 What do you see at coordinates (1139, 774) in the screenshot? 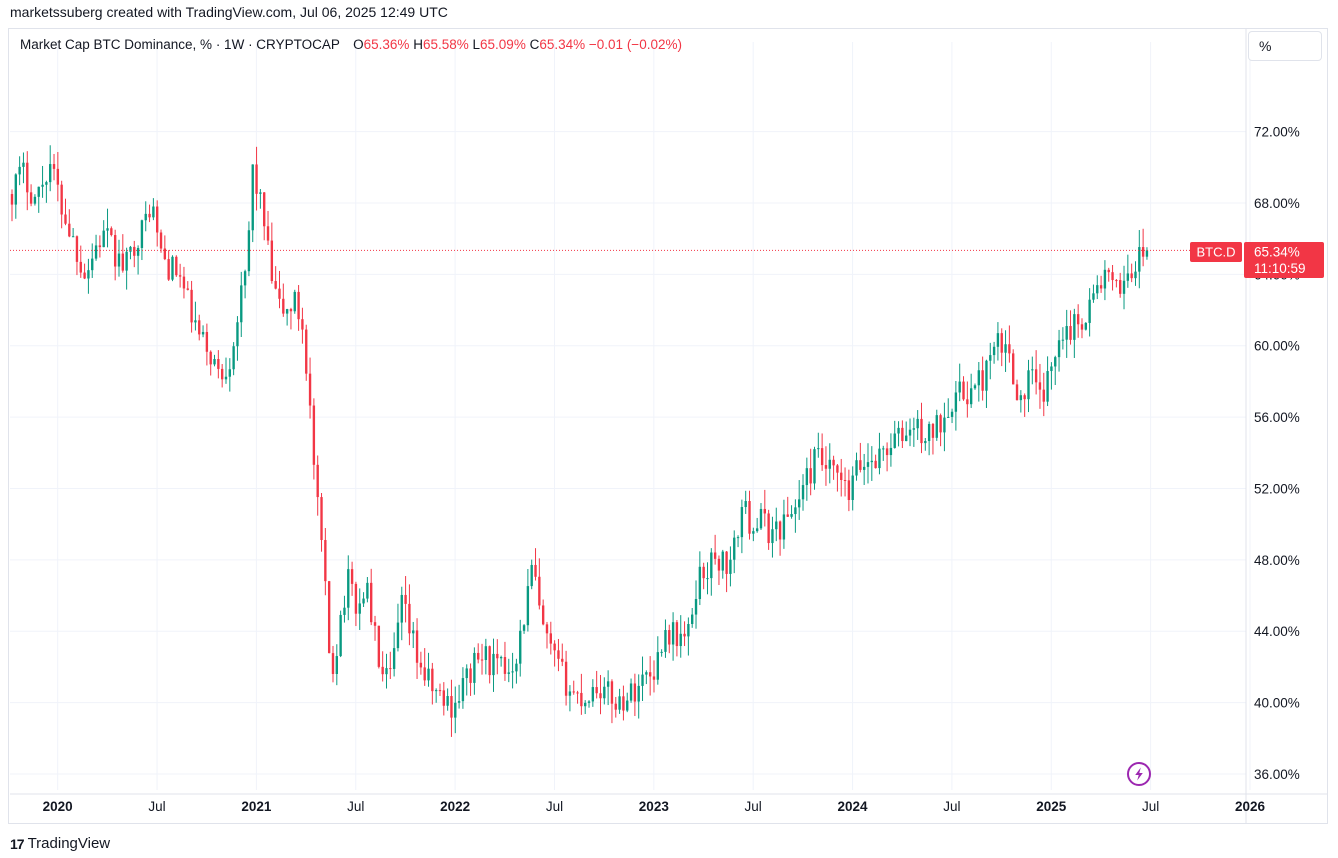
I see `lightning-icon` at bounding box center [1139, 774].